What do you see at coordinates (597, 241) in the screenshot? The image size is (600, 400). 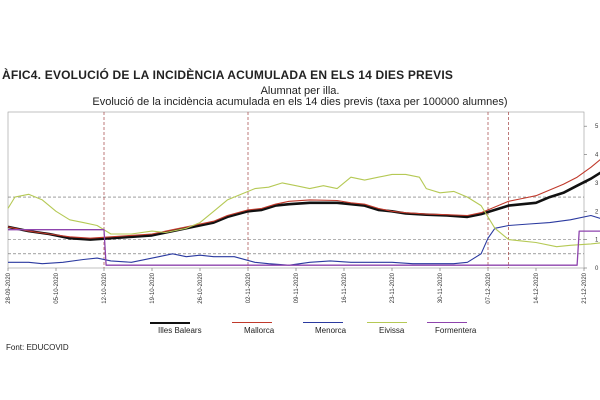 I see `y-tick-label: 1` at bounding box center [597, 241].